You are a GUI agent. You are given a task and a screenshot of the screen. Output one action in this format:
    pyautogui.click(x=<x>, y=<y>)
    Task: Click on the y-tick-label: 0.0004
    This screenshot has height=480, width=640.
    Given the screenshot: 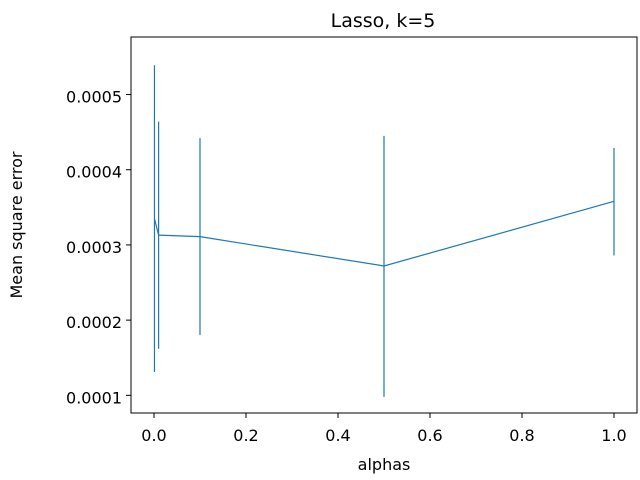 What is the action you would take?
    pyautogui.click(x=94, y=172)
    